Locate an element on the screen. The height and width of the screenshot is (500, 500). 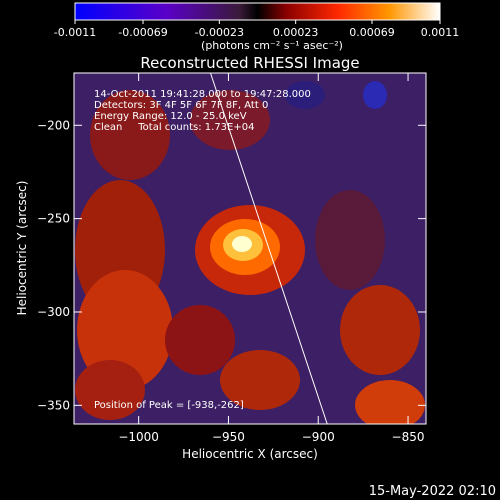
x-tick-label: −850 is located at coordinates (408, 437).